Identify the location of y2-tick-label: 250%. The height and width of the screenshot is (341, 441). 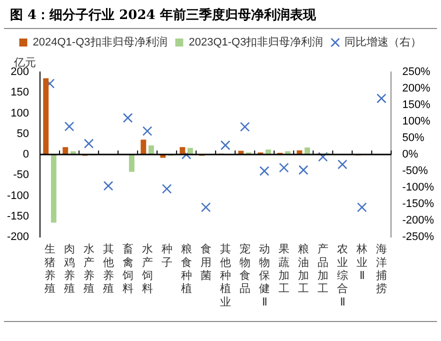
(416, 72).